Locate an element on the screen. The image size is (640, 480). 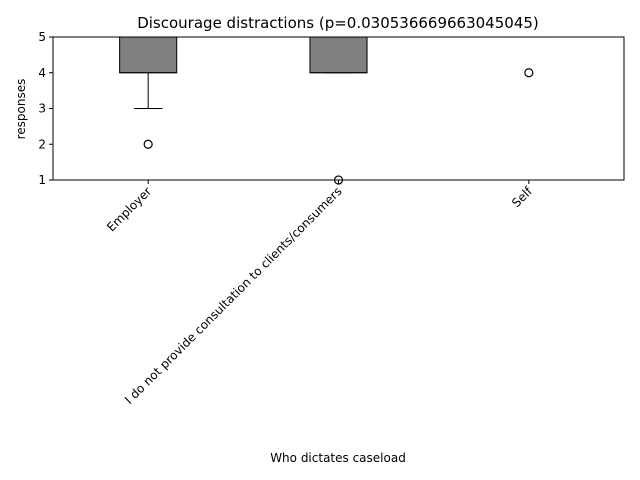
y-tick-label: 4 is located at coordinates (42, 73).